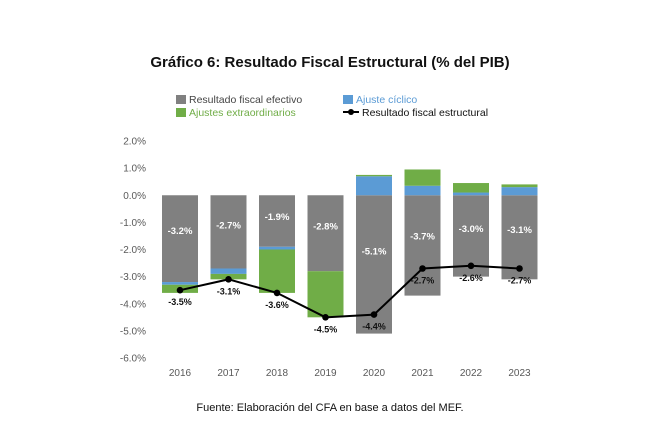 The height and width of the screenshot is (423, 660). I want to click on x-tick-label: 2021, so click(422, 373).